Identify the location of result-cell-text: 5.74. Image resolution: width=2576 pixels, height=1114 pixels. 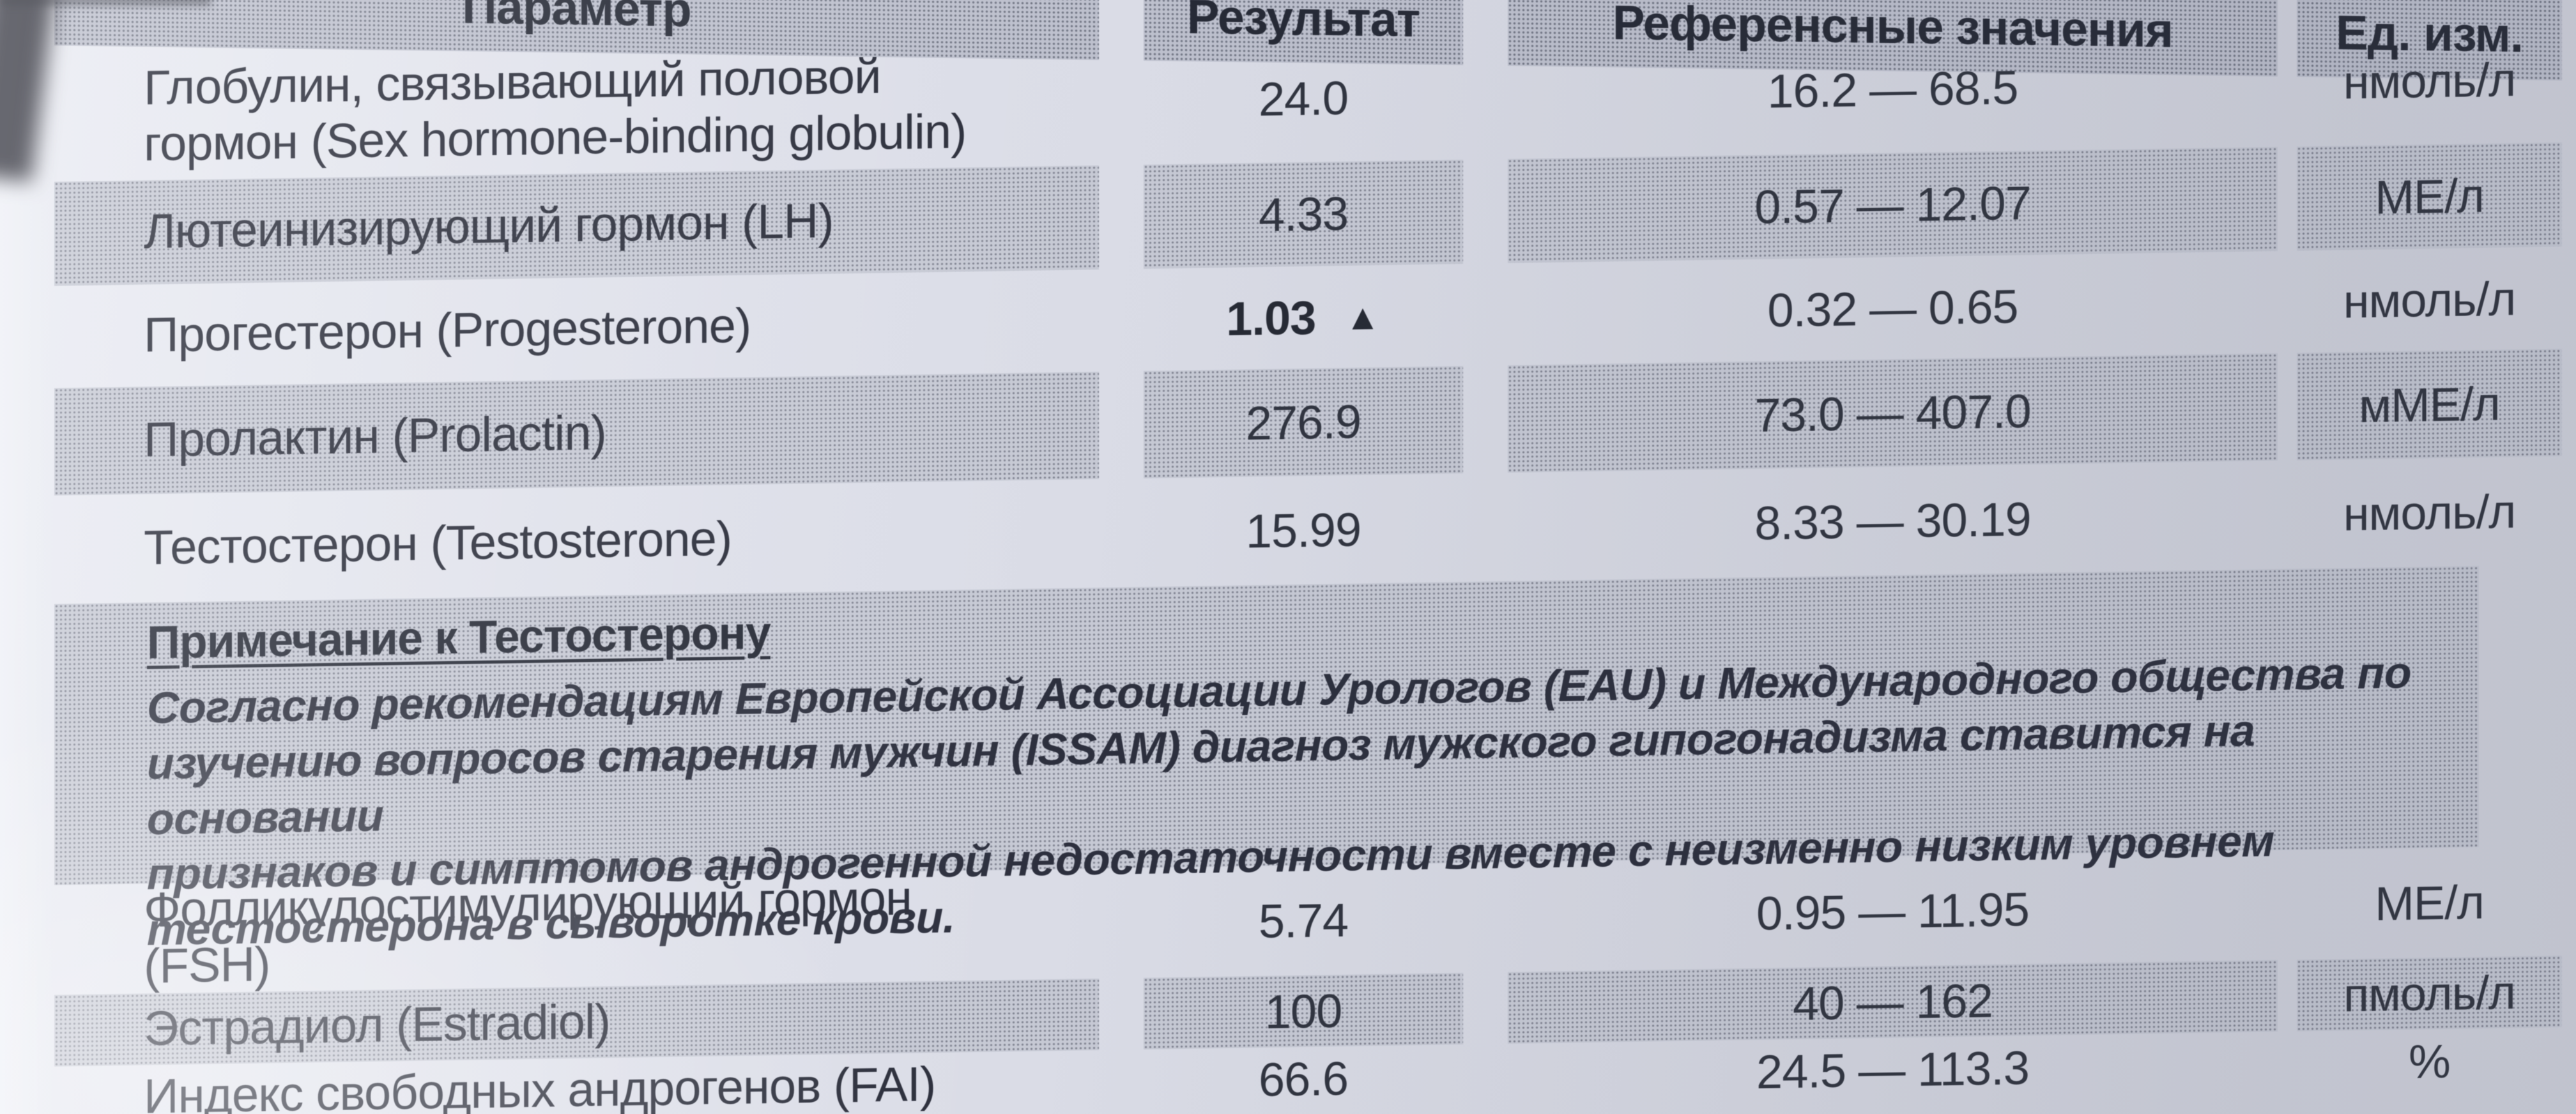
(1303, 921).